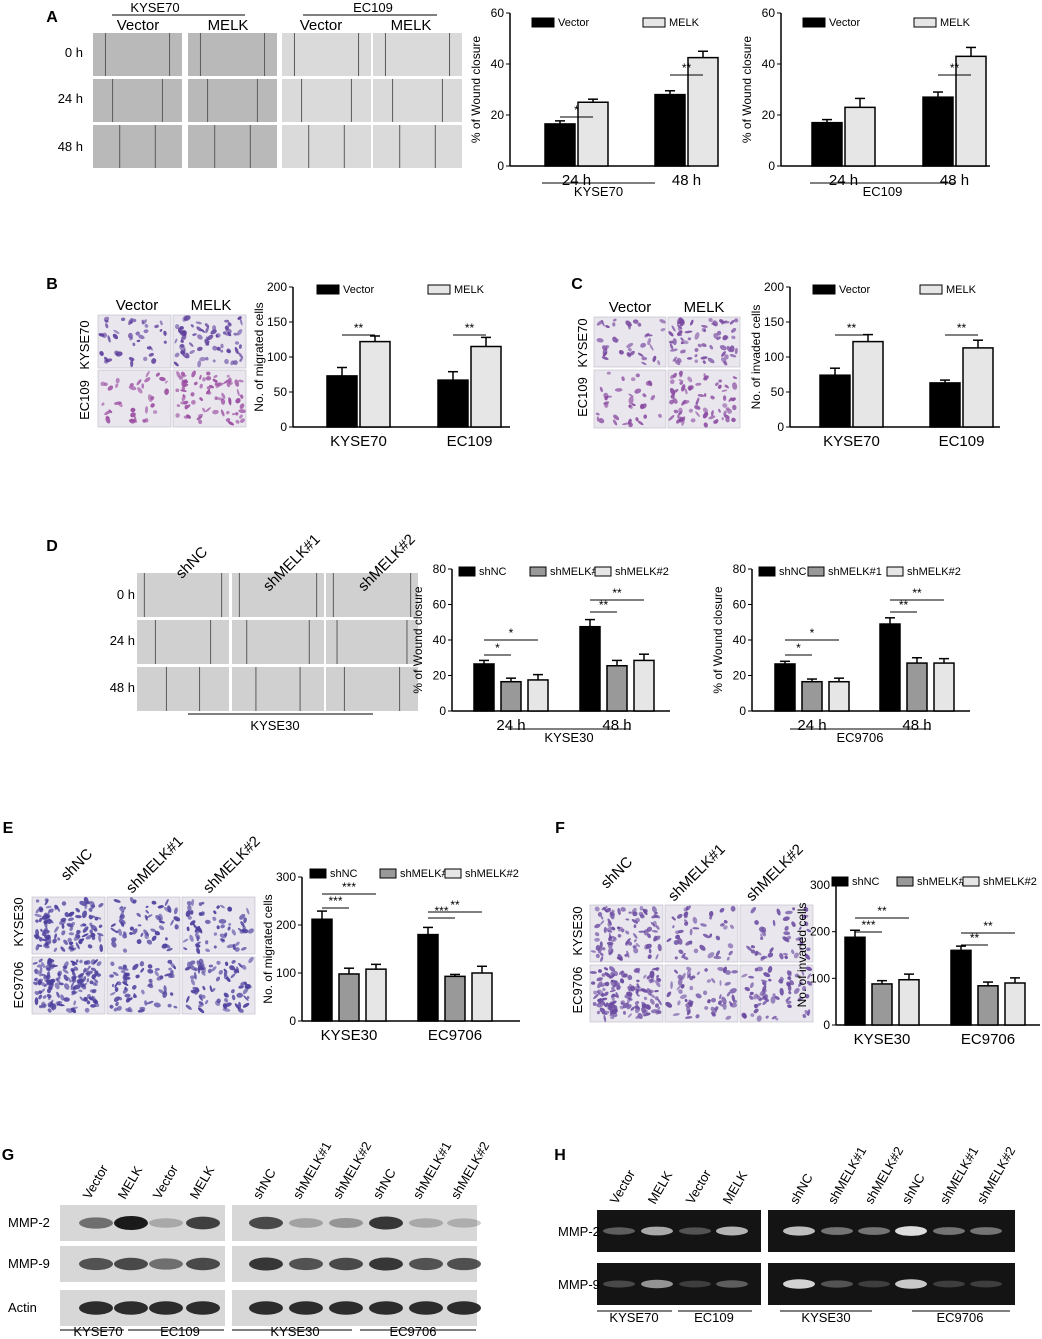 The image size is (1042, 1339). I want to click on condition-label: MELK, so click(228, 25).